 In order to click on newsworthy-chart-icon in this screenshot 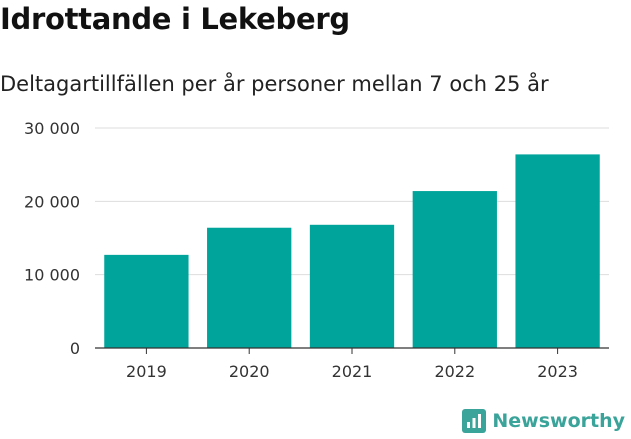, I will do `click(474, 421)`.